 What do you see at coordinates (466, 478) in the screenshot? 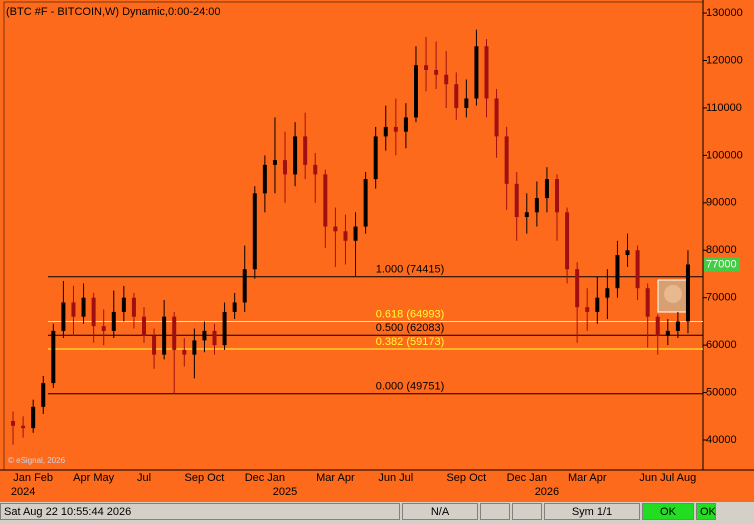
I see `x-tick-label: Sep Oct` at bounding box center [466, 478].